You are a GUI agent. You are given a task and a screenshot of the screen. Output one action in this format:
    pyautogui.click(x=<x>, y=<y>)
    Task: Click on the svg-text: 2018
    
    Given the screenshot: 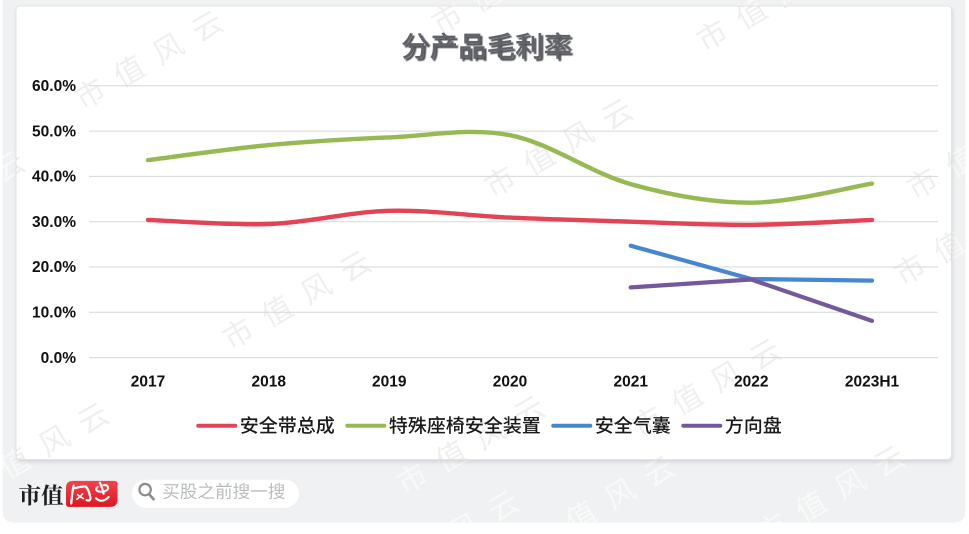 What is the action you would take?
    pyautogui.click(x=268, y=382)
    